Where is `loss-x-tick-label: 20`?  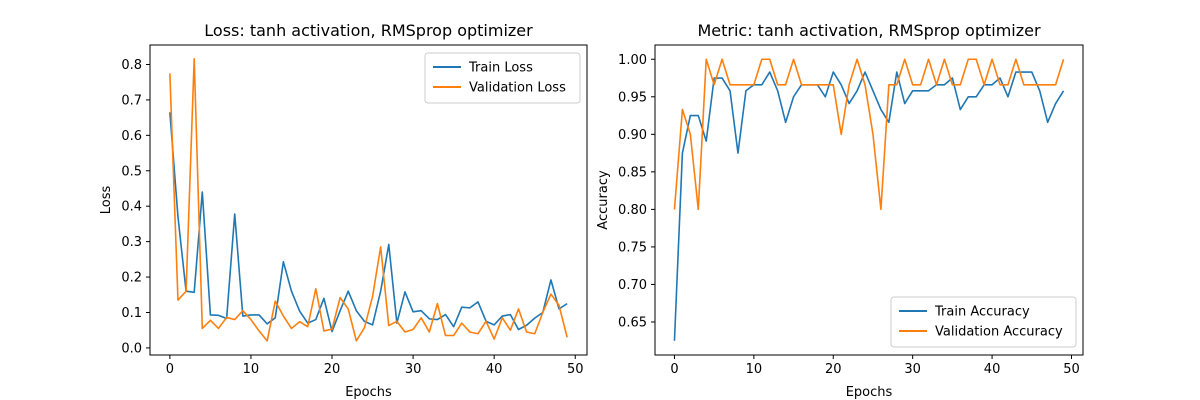
loss-x-tick-label: 20 is located at coordinates (332, 369).